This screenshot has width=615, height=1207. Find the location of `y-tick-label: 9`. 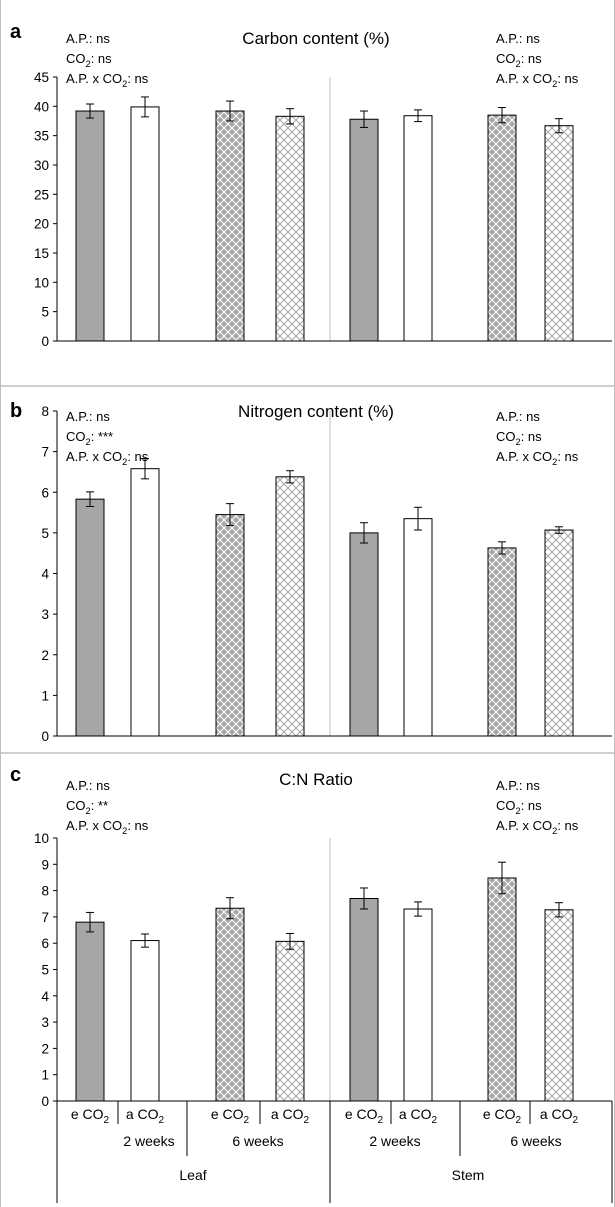

y-tick-label: 9 is located at coordinates (45, 864).